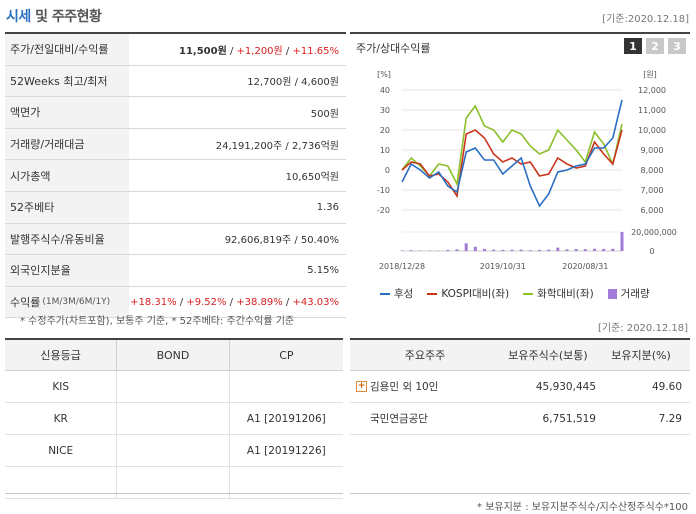 This screenshot has height=514, width=696. I want to click on returns-label: 수익률, so click(25, 303).